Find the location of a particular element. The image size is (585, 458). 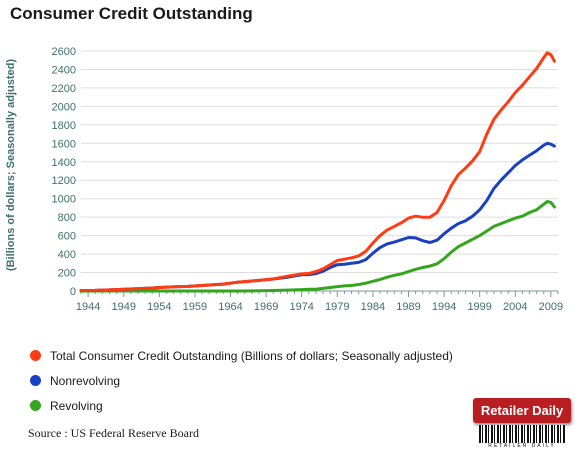

y-tick-label: 2000 is located at coordinates (64, 107).